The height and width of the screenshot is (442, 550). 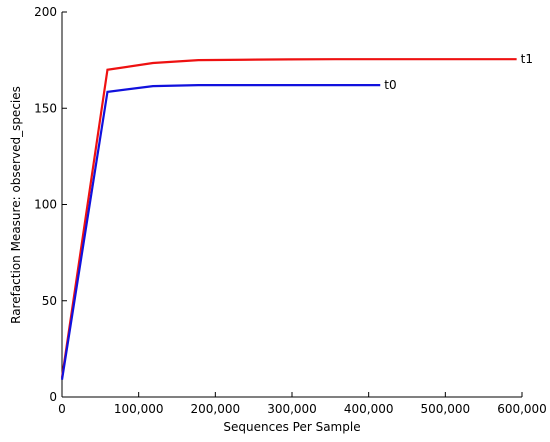 I want to click on series-label: t0, so click(x=390, y=85).